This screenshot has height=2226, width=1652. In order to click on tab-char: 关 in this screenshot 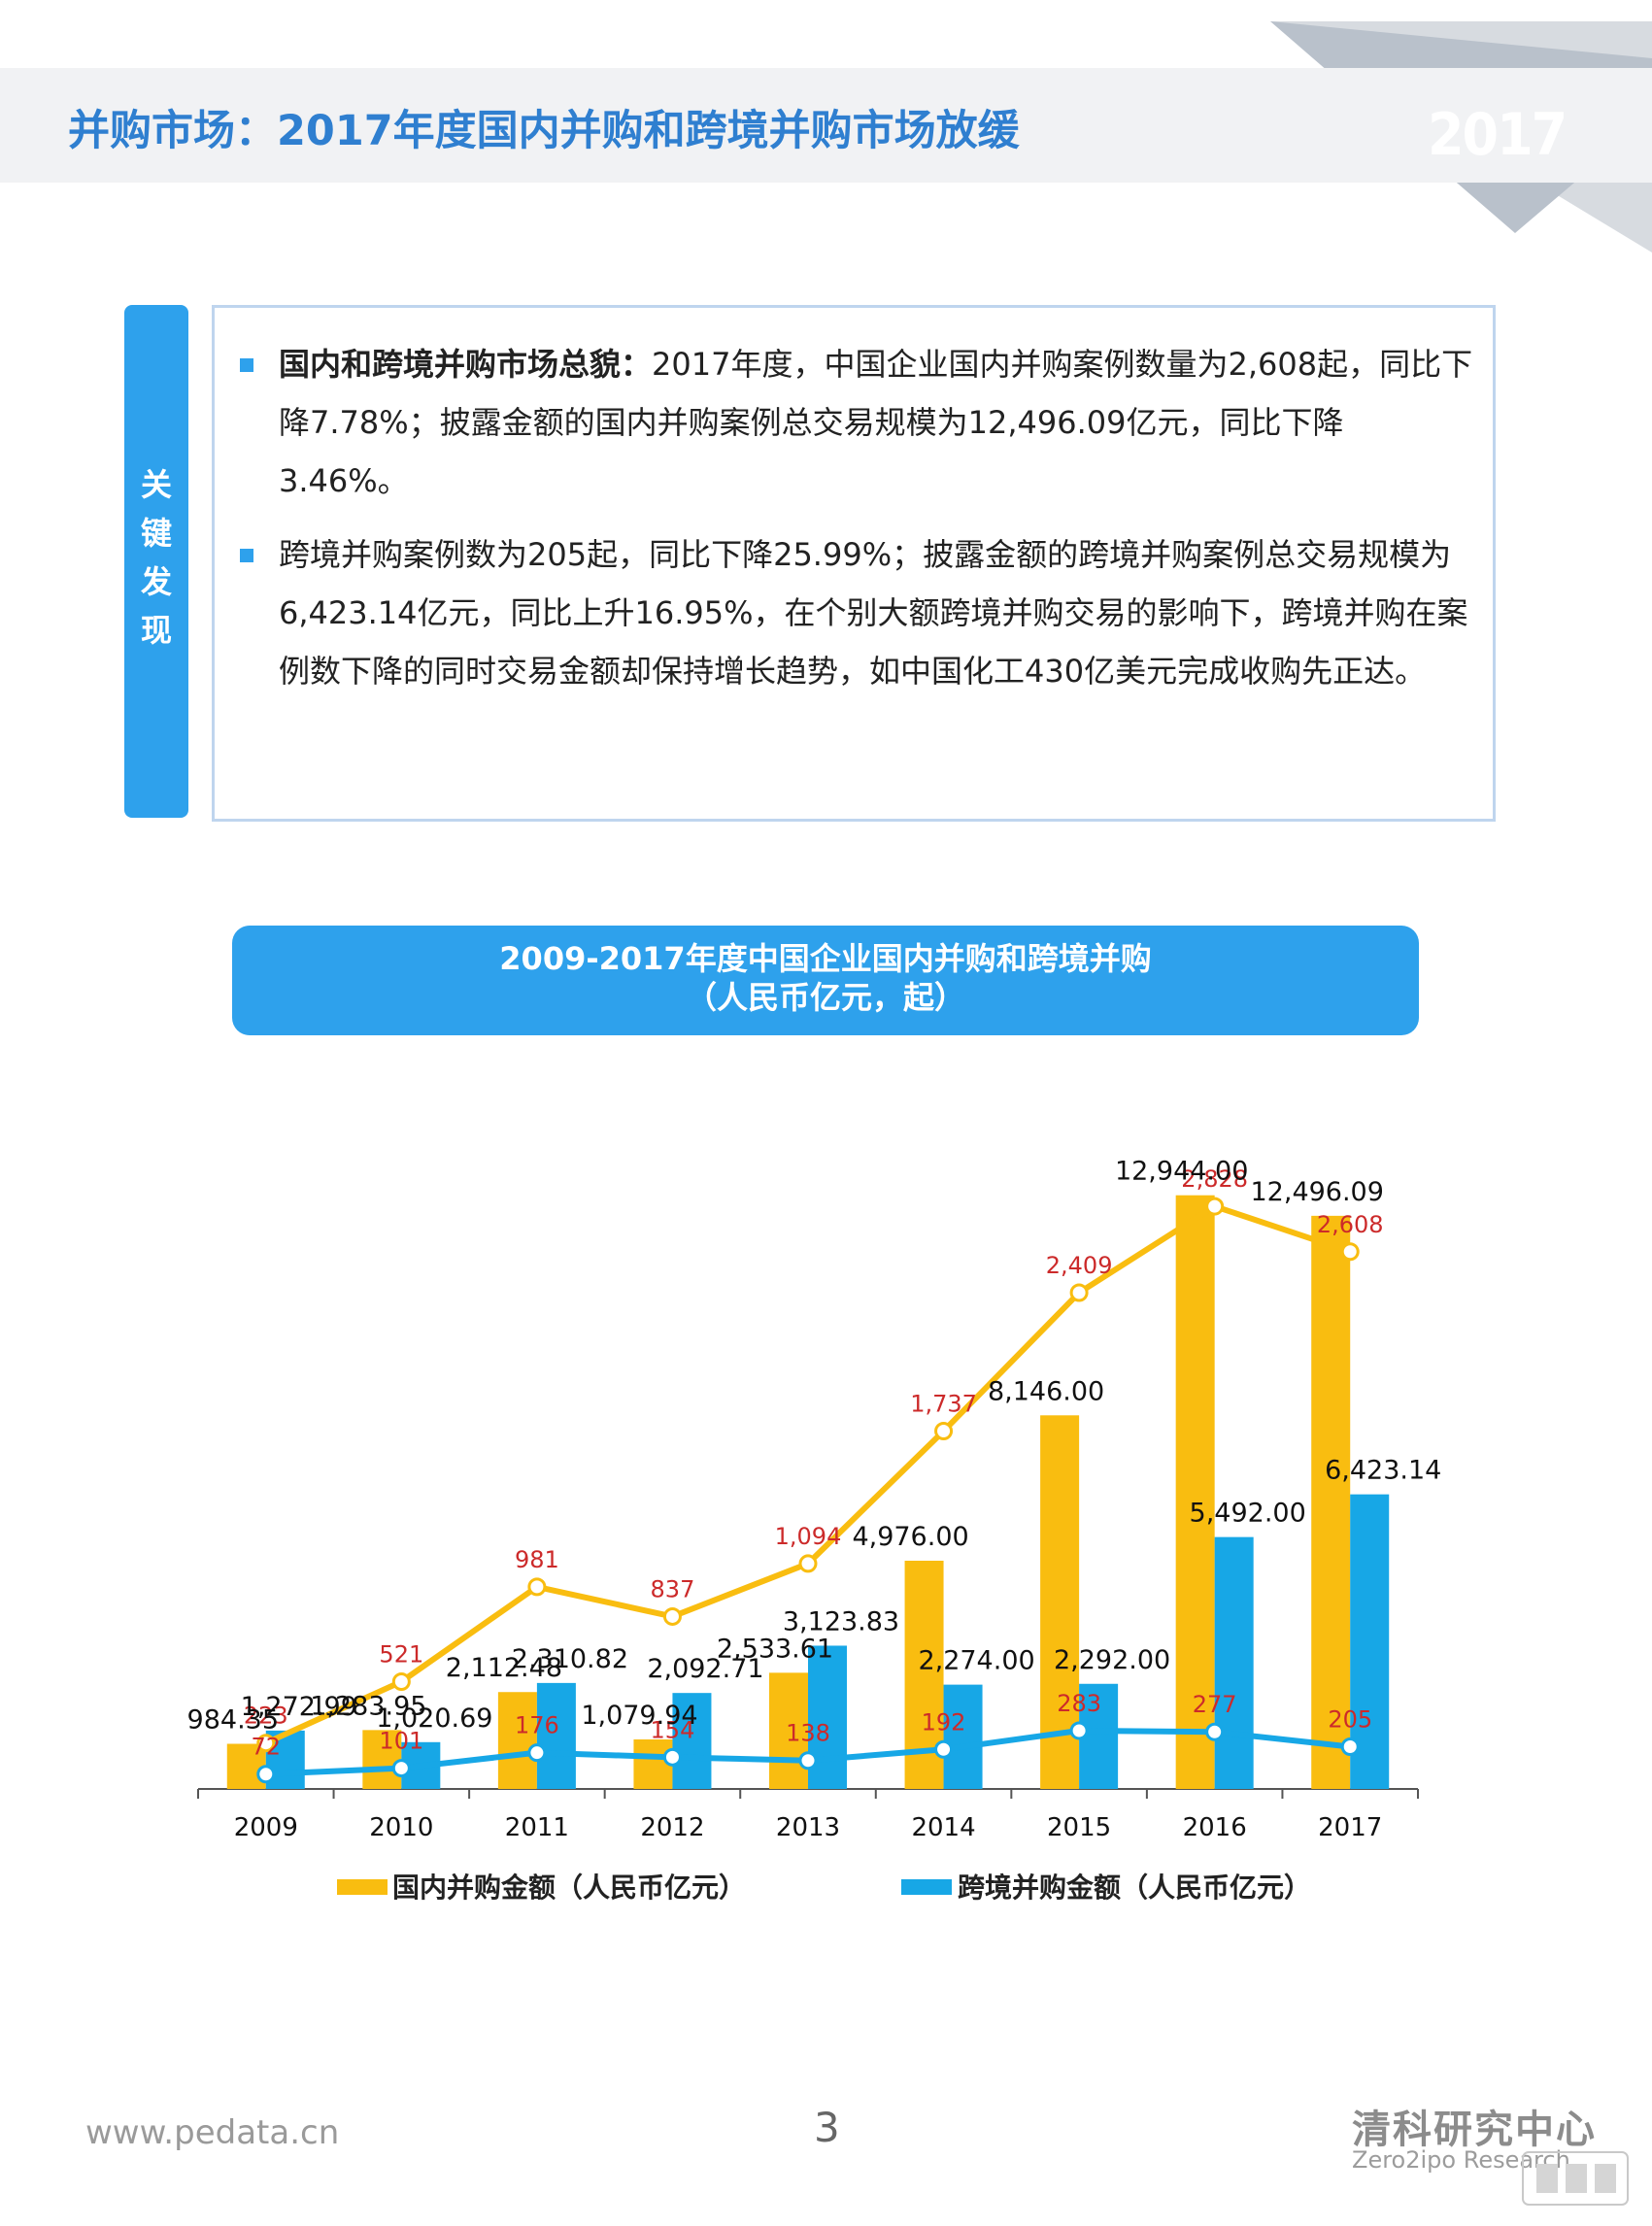, I will do `click(156, 485)`.